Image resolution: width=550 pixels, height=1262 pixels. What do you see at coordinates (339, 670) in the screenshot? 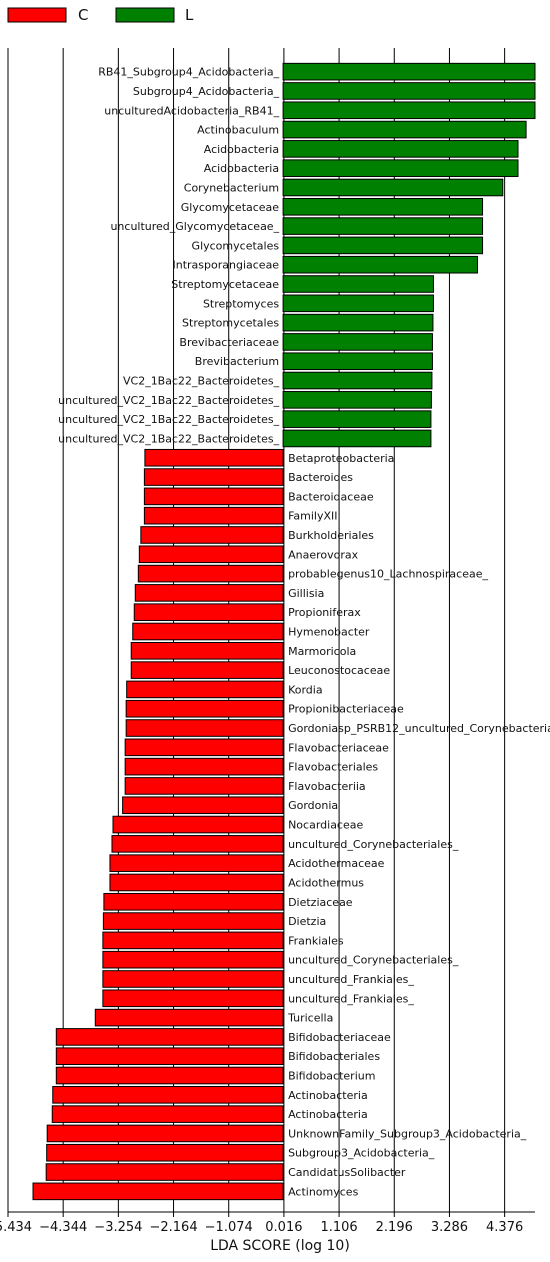
I see `bar-label: Leuconostocaceae` at bounding box center [339, 670].